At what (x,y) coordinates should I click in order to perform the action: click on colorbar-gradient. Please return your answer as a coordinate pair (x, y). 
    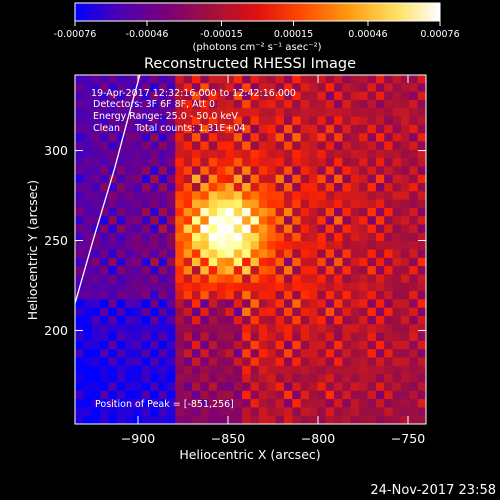
    Looking at the image, I should click on (257, 12).